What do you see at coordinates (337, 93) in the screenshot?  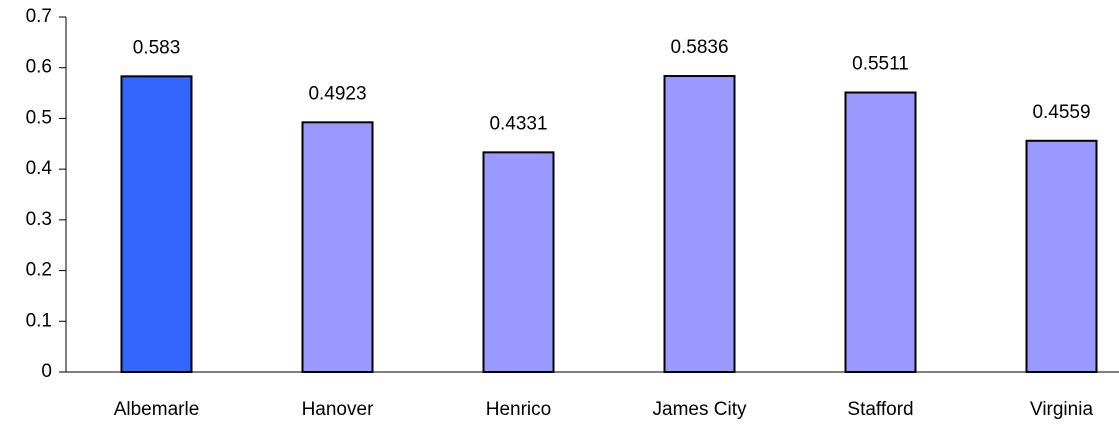 I see `value-label: 0.4923` at bounding box center [337, 93].